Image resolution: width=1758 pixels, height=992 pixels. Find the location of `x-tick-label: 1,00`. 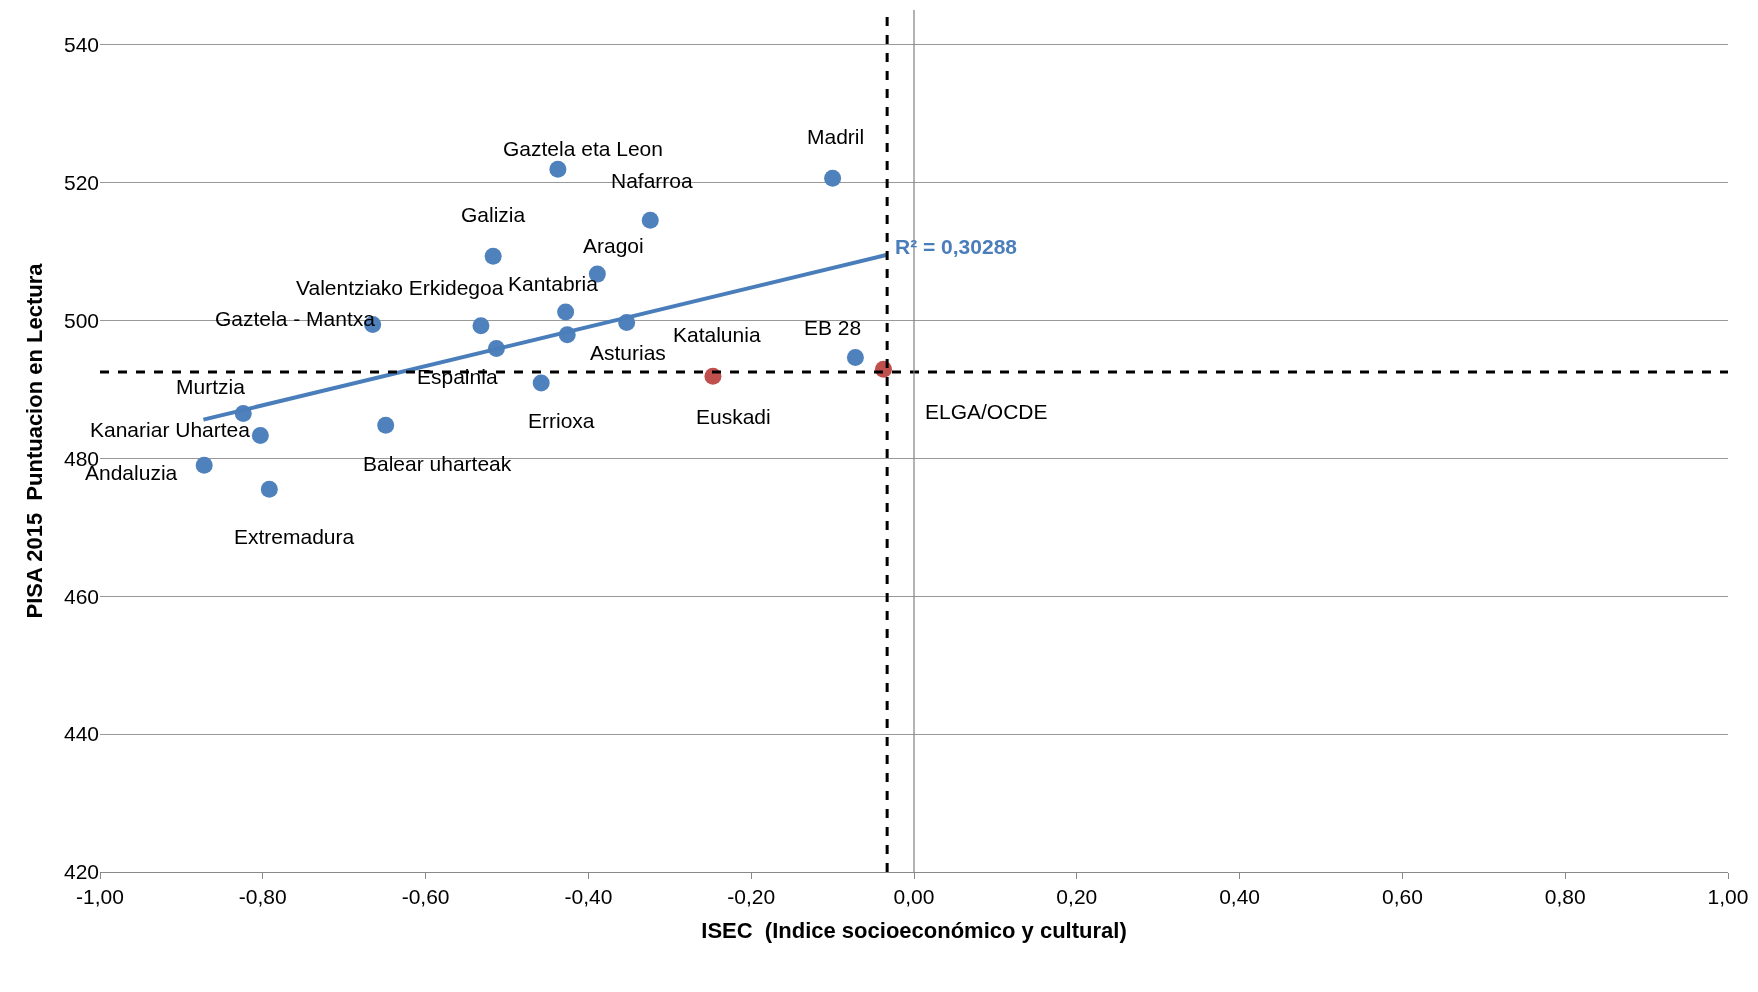

x-tick-label: 1,00 is located at coordinates (1728, 897).